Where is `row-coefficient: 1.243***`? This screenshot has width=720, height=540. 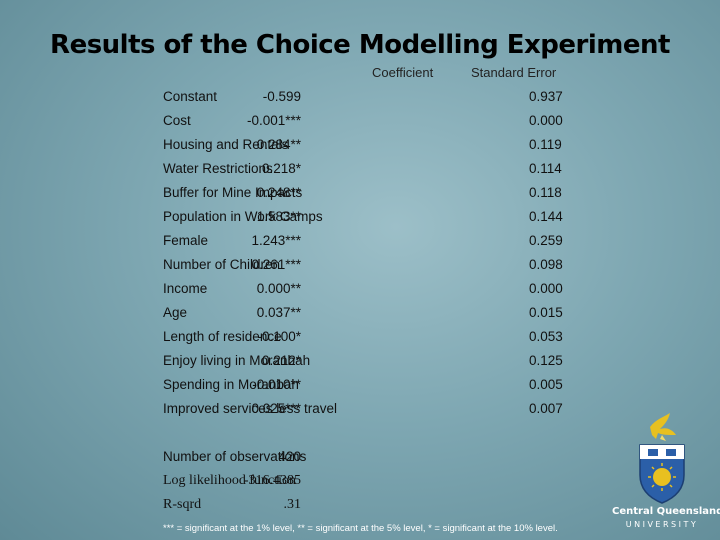
row-coefficient: 1.243*** is located at coordinates (276, 240).